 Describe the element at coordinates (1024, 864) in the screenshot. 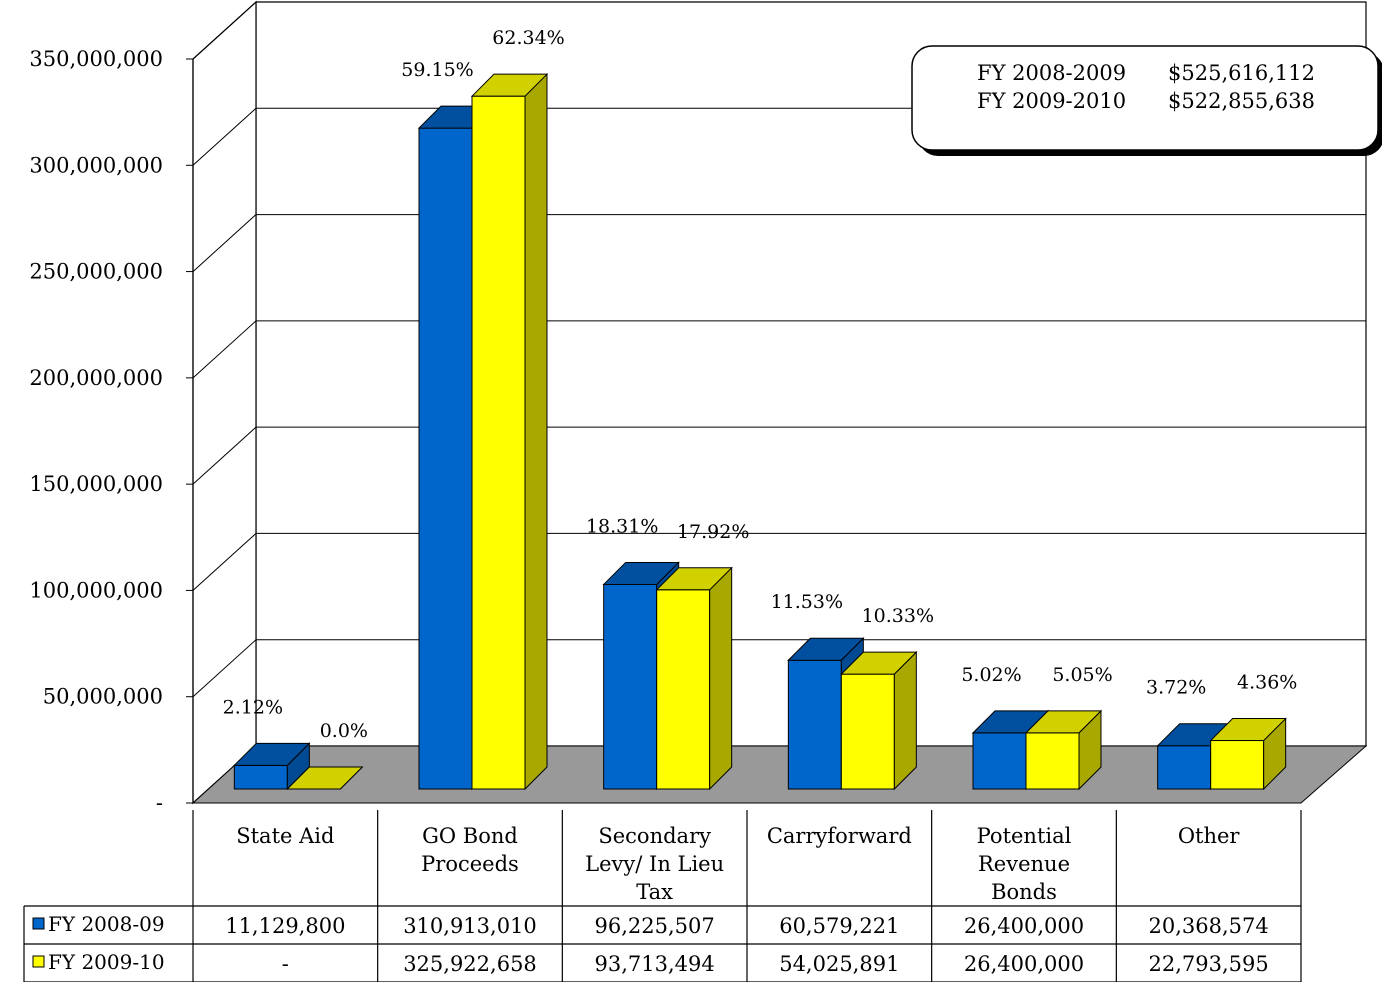

I see `category-label: Revenue` at that location.